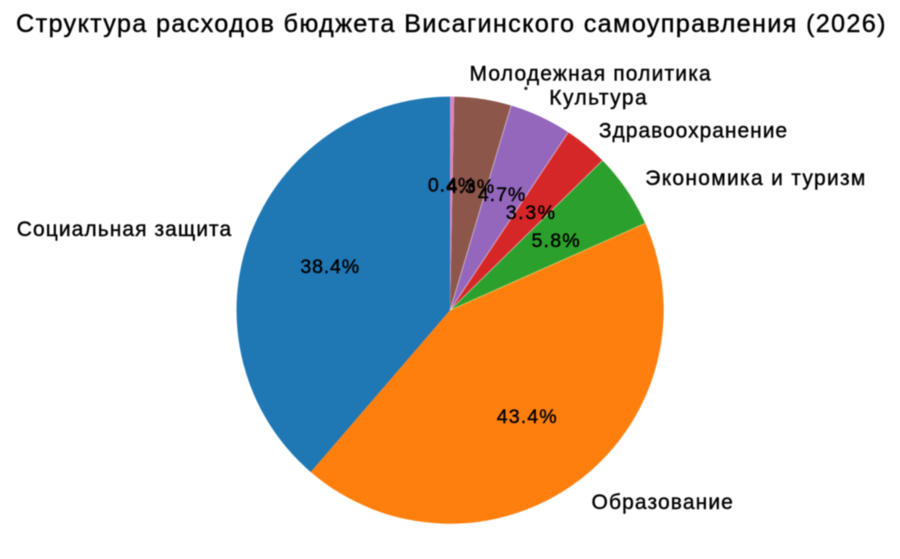 The height and width of the screenshot is (559, 900). Describe the element at coordinates (556, 241) in the screenshot. I see `svg-text: 5.8%` at that location.